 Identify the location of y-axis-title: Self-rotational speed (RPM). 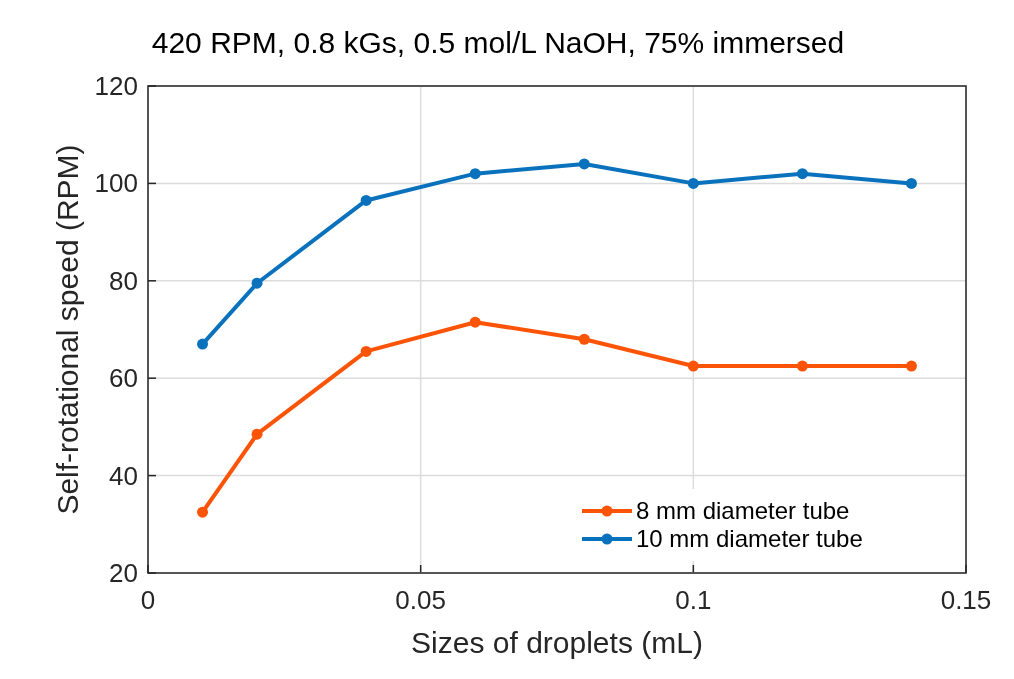
(67, 329).